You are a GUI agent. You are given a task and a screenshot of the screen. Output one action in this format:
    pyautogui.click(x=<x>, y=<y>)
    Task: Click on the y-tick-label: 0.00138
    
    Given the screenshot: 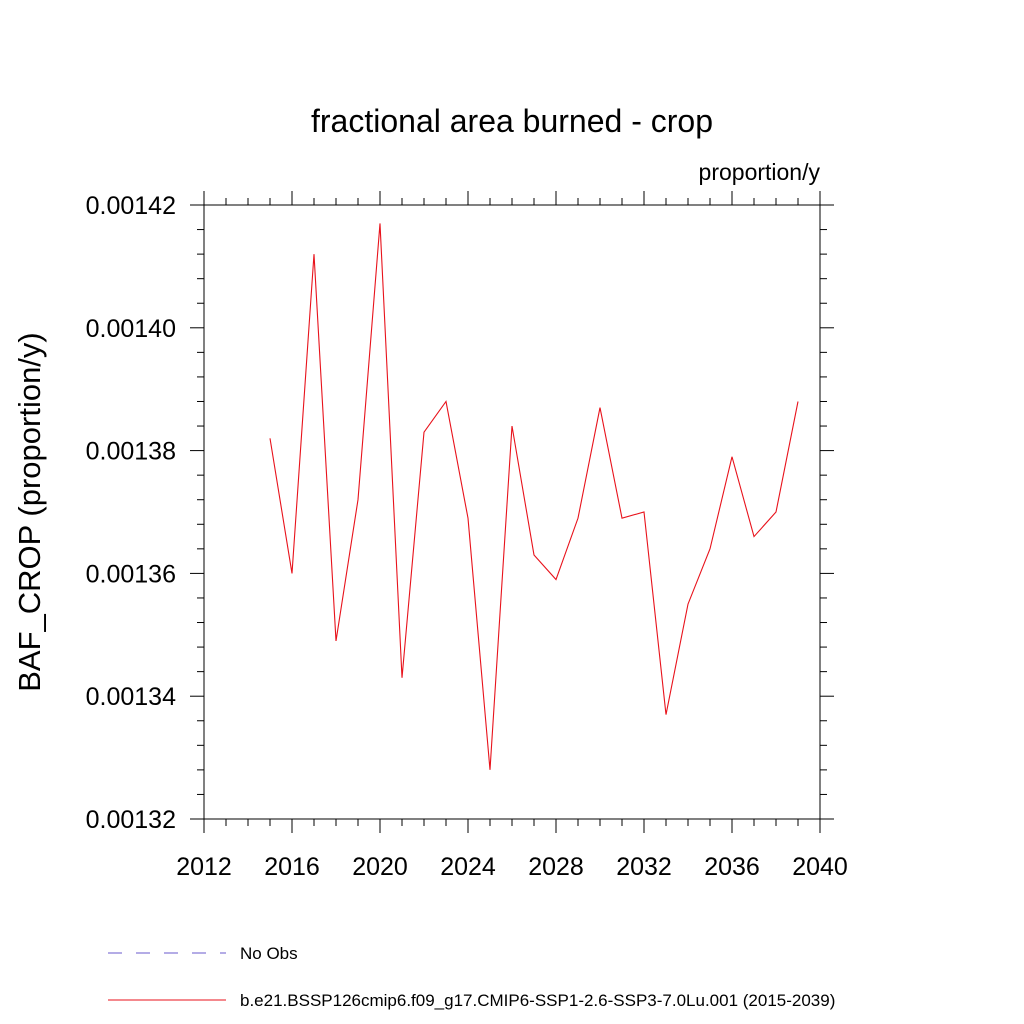 What is the action you would take?
    pyautogui.click(x=131, y=452)
    